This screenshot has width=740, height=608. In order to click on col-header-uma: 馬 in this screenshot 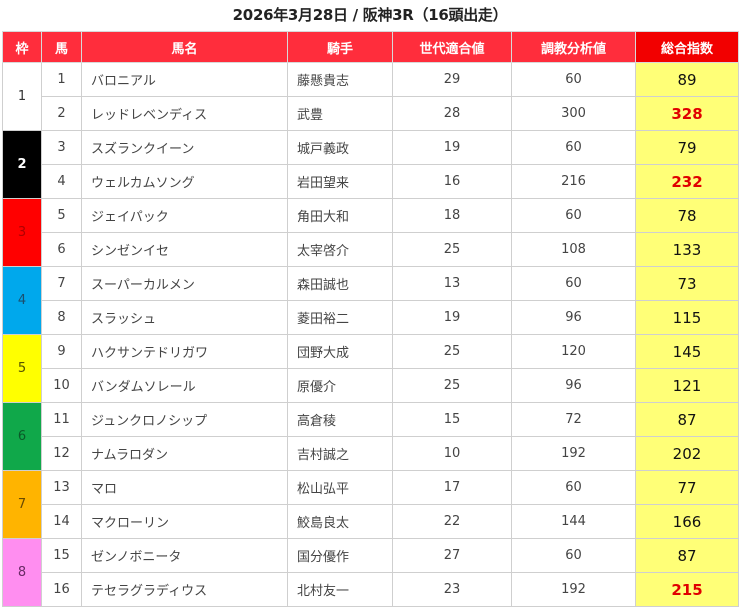, I will do `click(61, 47)`.